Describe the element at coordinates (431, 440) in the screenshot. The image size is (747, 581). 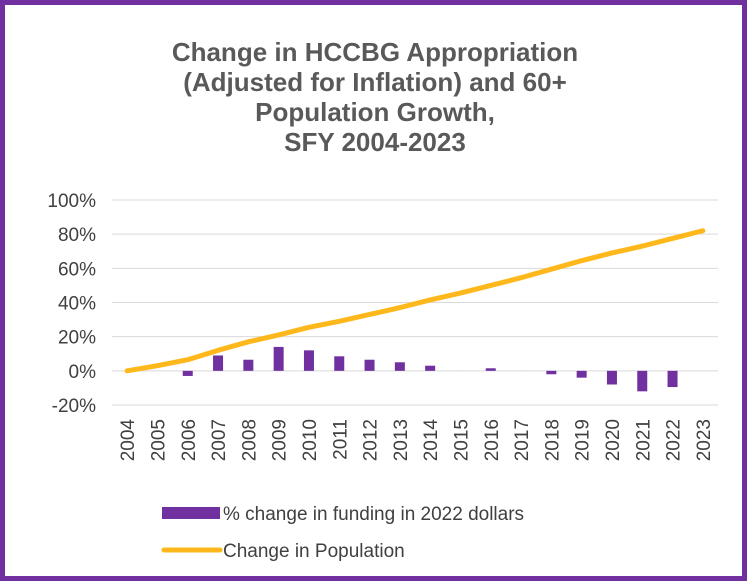
I see `x-tick-label: 2014` at that location.